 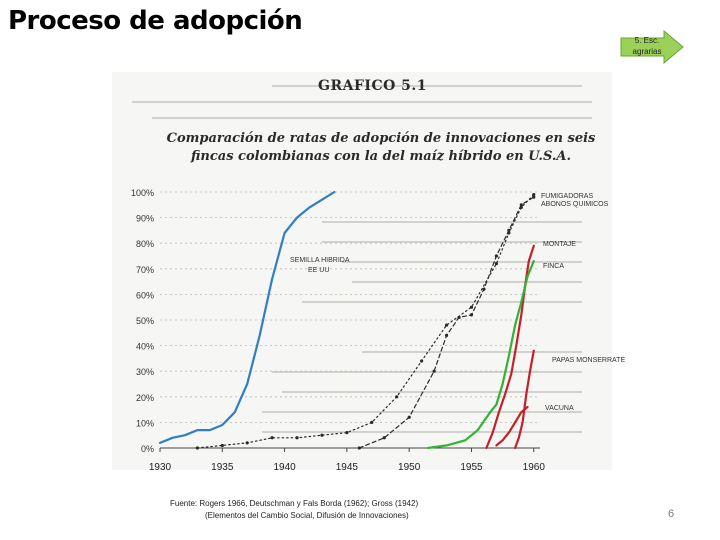 What do you see at coordinates (155, 21) in the screenshot?
I see `slide-title: Proceso de adopción` at bounding box center [155, 21].